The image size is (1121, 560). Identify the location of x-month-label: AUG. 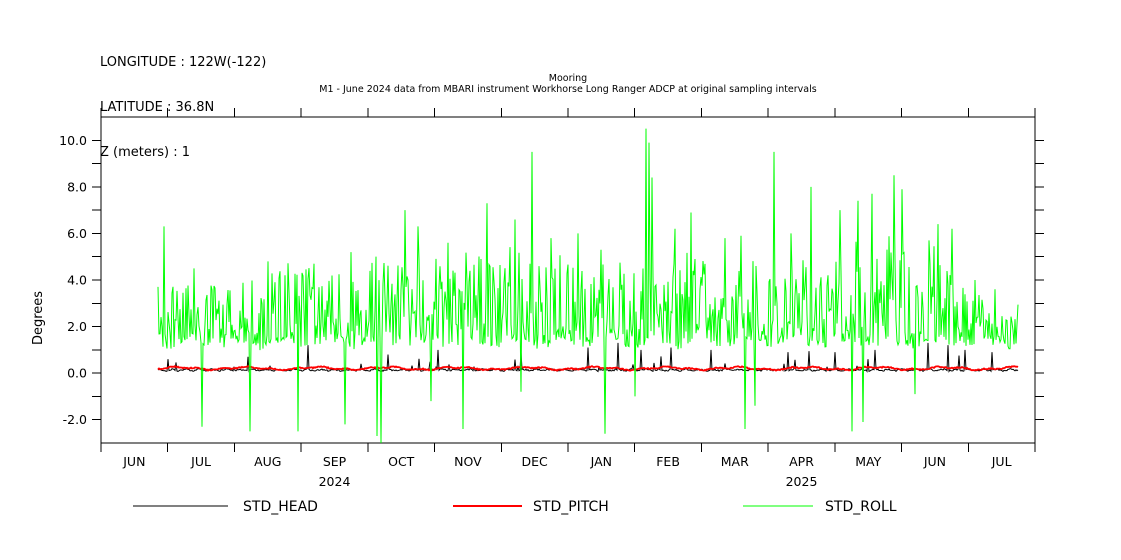
(267, 461).